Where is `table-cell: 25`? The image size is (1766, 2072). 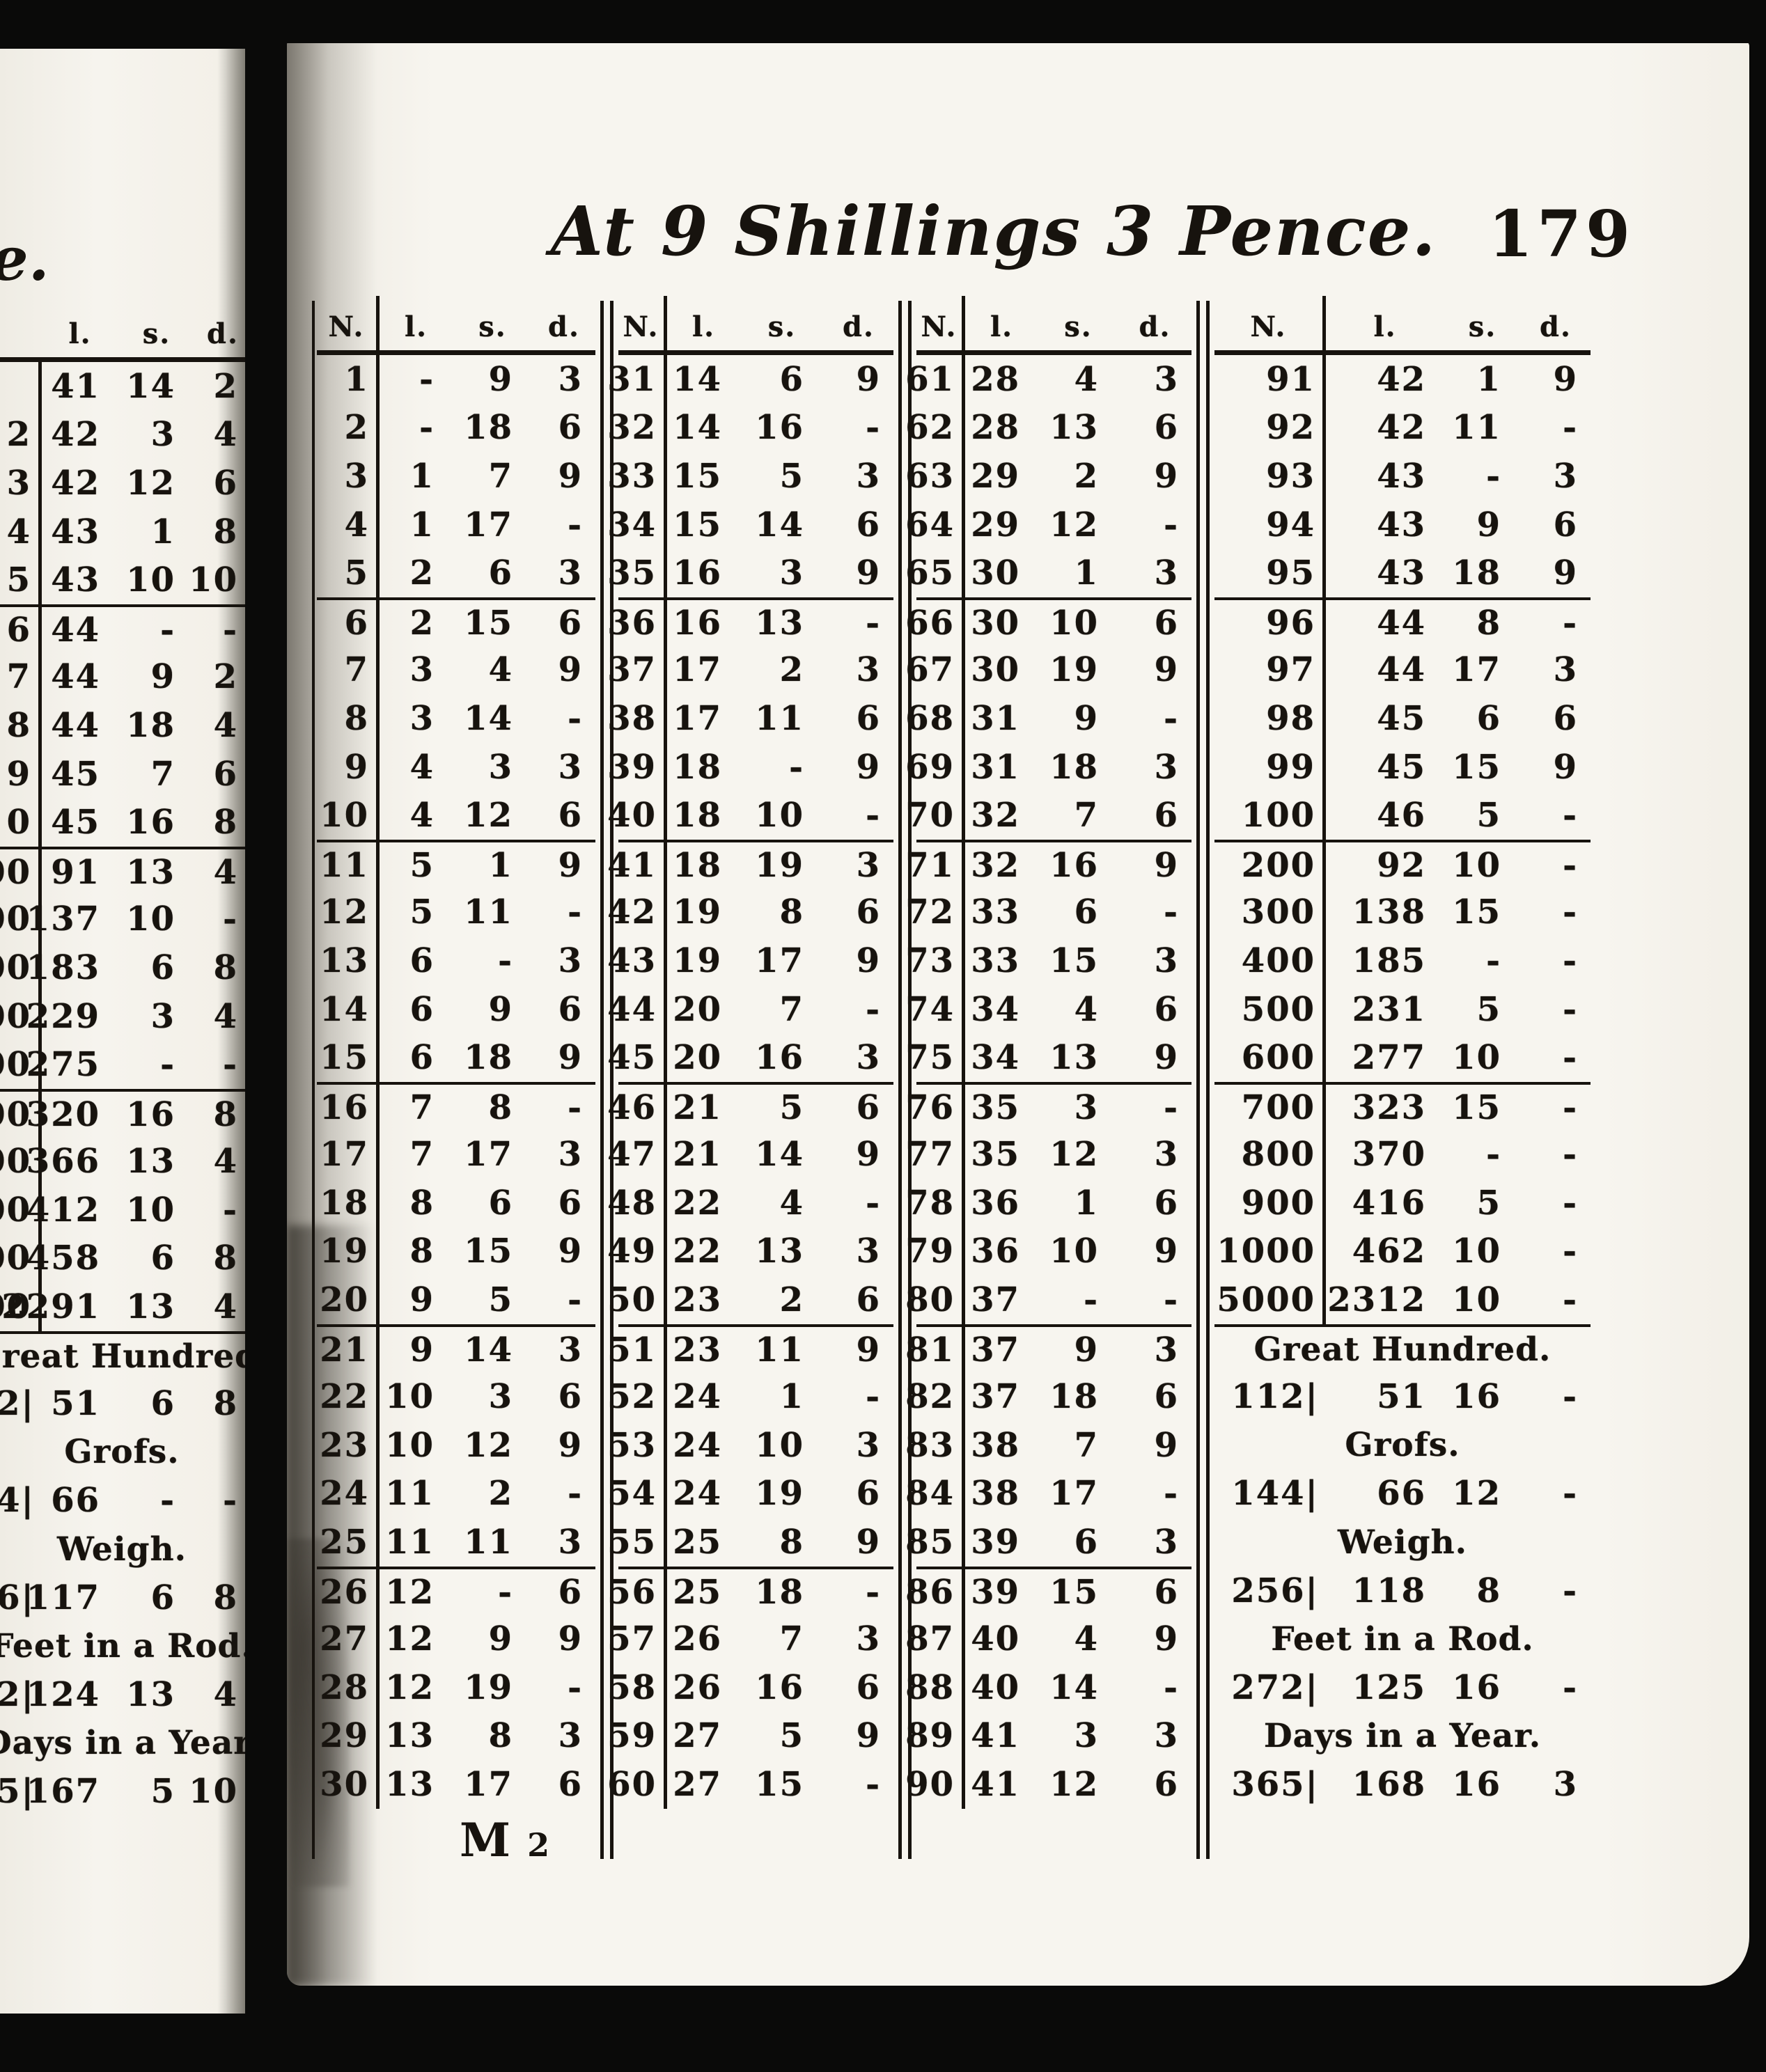
table-cell: 25 is located at coordinates (348, 1542).